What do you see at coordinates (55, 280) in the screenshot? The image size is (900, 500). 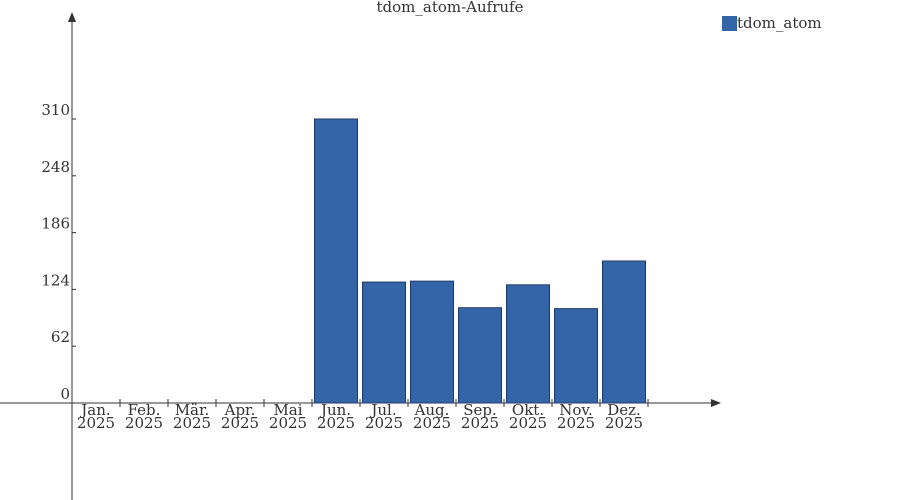 I see `y-tick-label: 124` at bounding box center [55, 280].